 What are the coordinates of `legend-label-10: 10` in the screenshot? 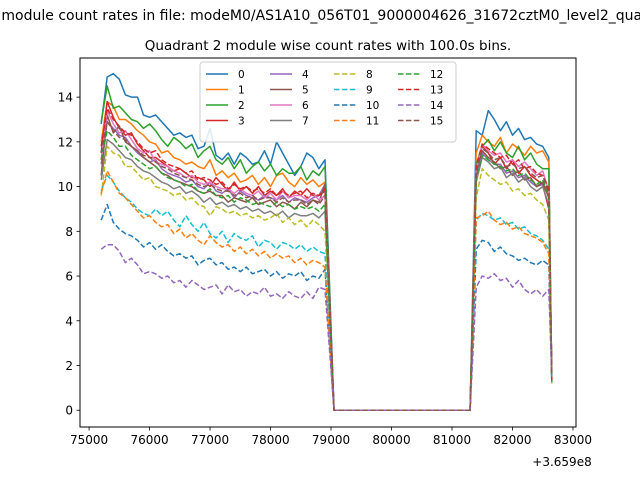 It's located at (372, 106).